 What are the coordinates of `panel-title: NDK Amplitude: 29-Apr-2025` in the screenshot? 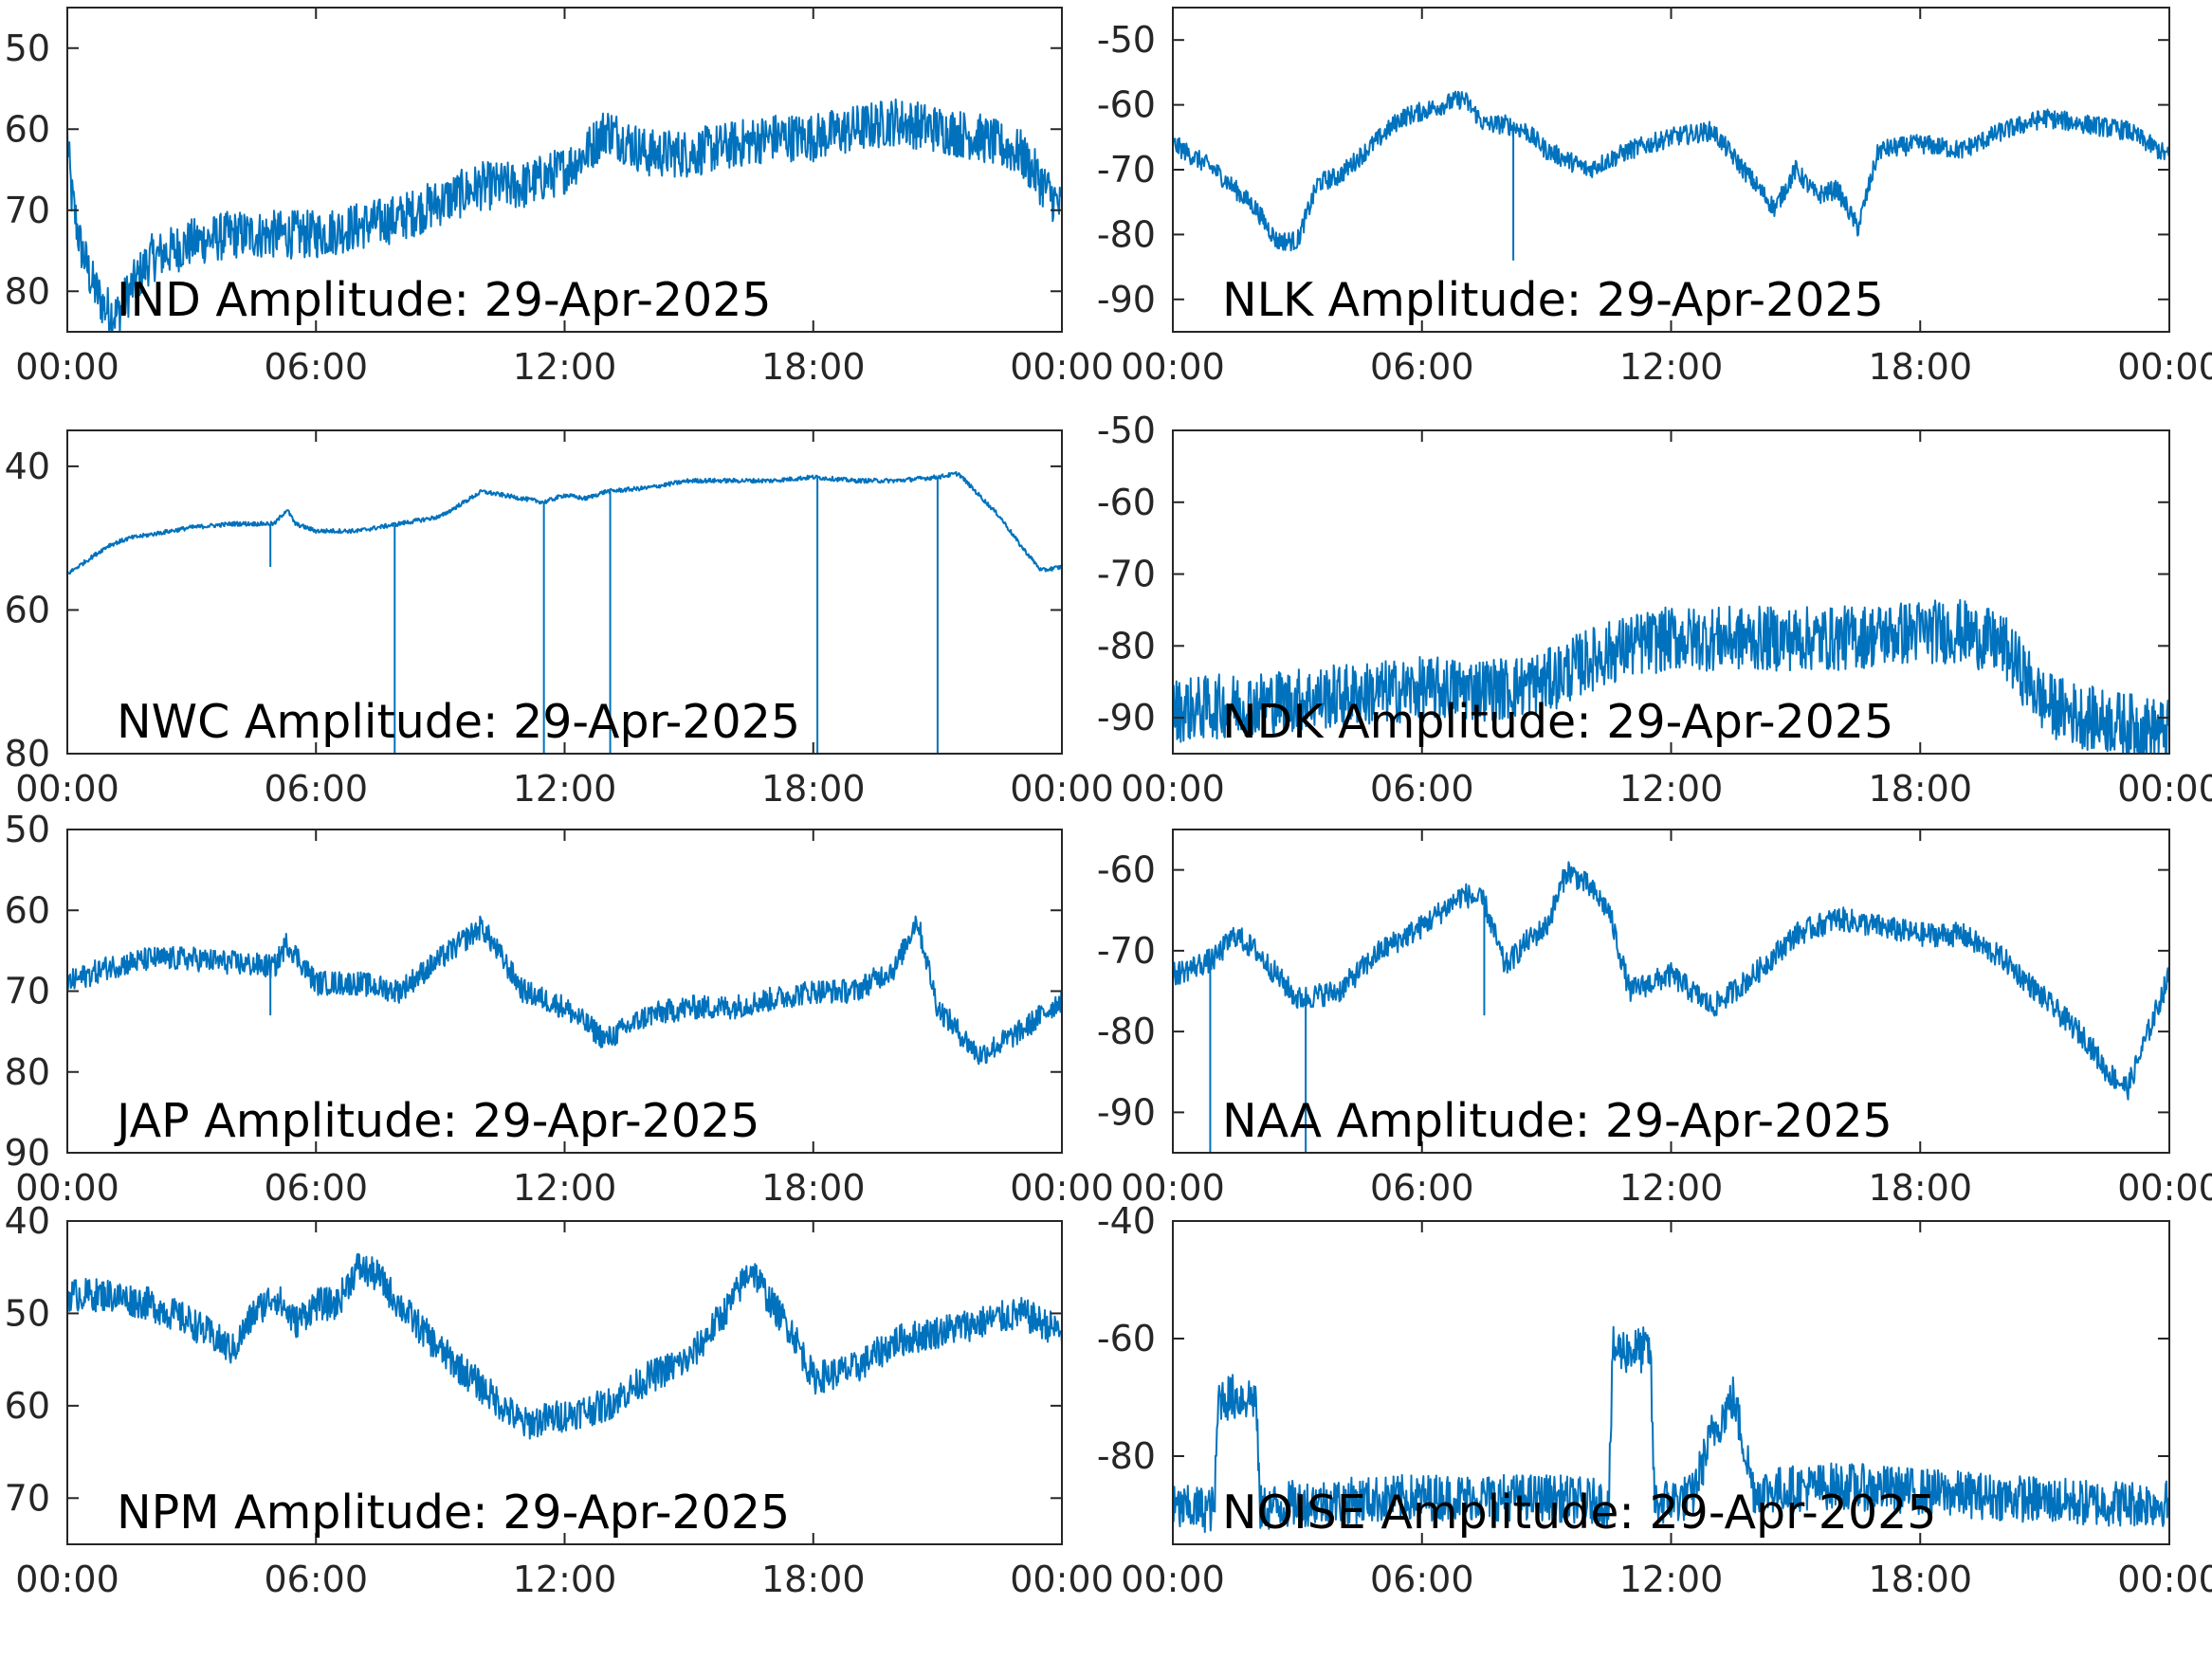 It's located at (1557, 722).